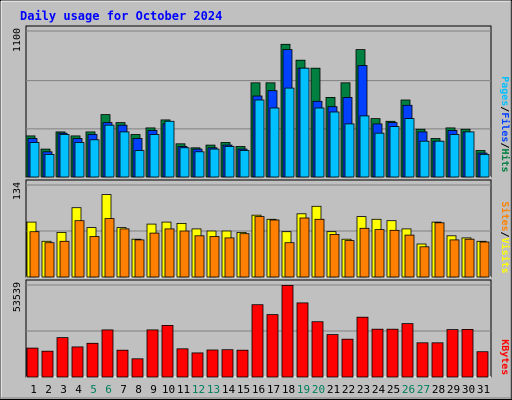 This screenshot has height=400, width=512. What do you see at coordinates (333, 389) in the screenshot?
I see `day-label-21: 21` at bounding box center [333, 389].